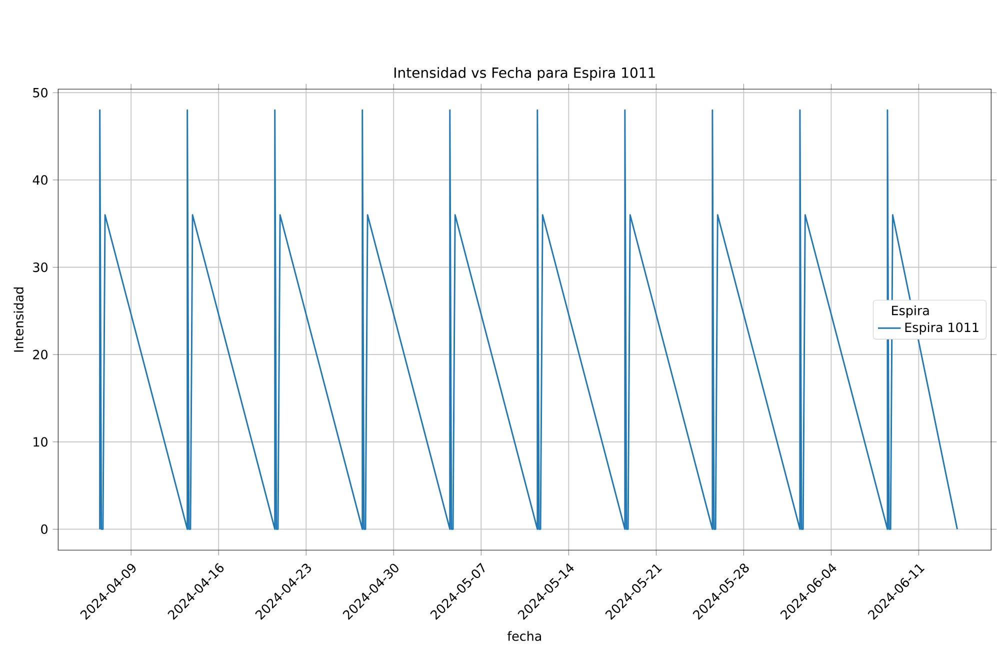 This screenshot has height=645, width=997. What do you see at coordinates (40, 355) in the screenshot?
I see `y-tick-label: 20` at bounding box center [40, 355].